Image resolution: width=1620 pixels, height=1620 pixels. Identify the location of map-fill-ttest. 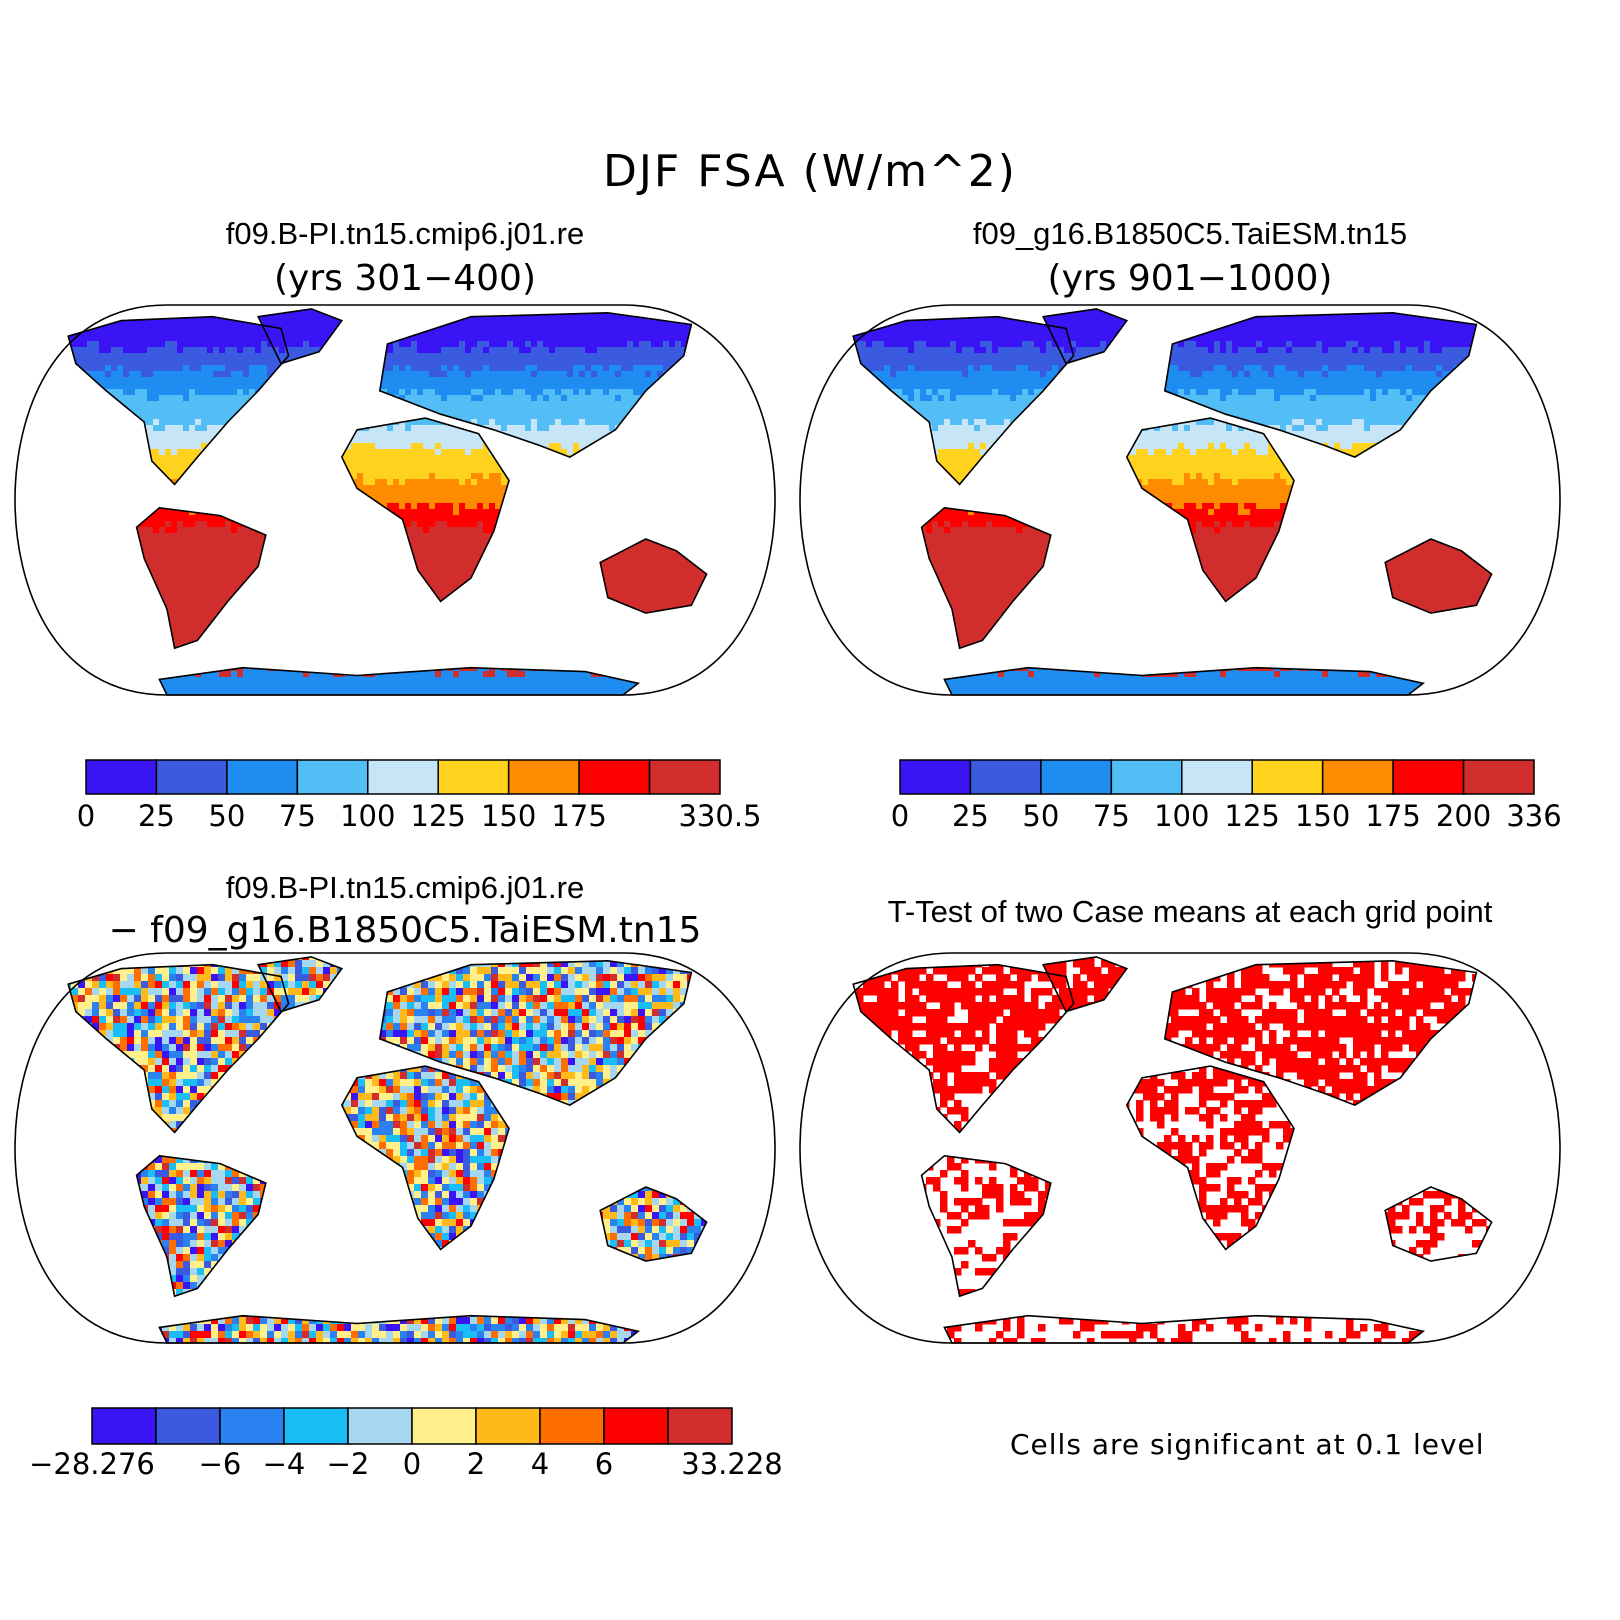
(1172, 1149).